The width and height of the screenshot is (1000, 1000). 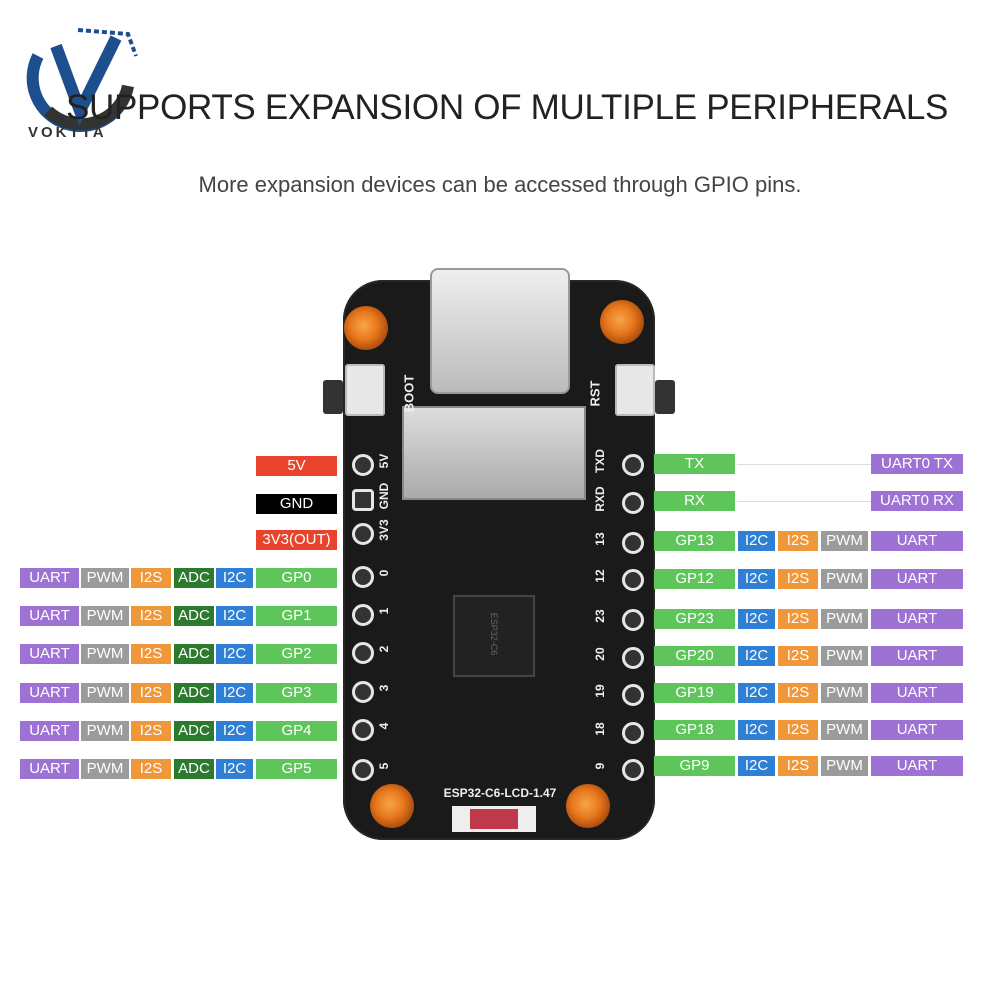 I want to click on pin-silk-label: 2, so click(x=384, y=649).